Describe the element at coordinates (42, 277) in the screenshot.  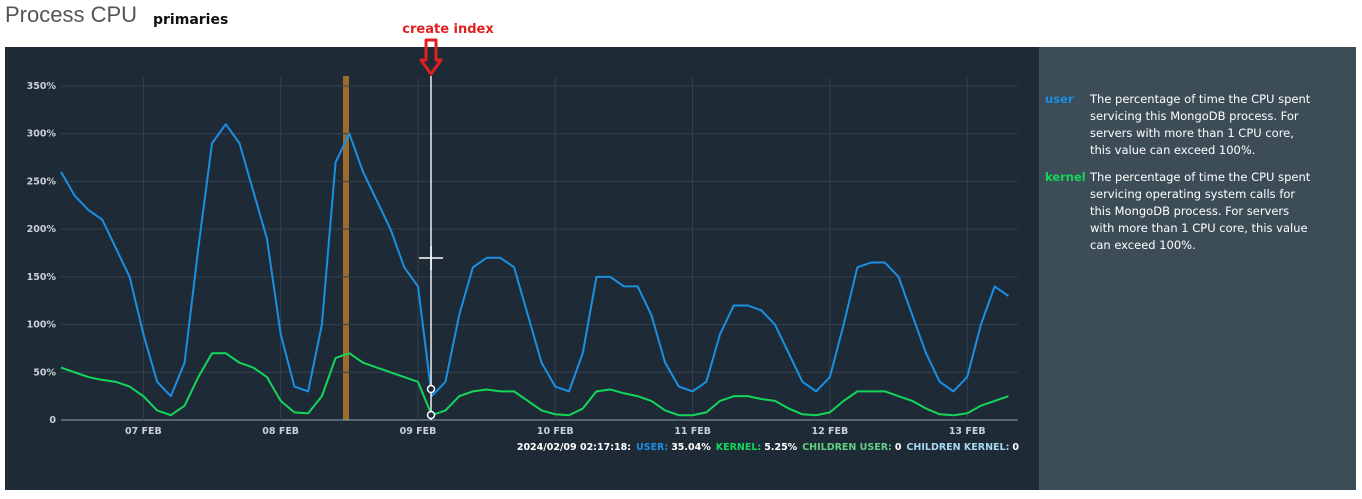
I see `y-tick-label: 150%` at that location.